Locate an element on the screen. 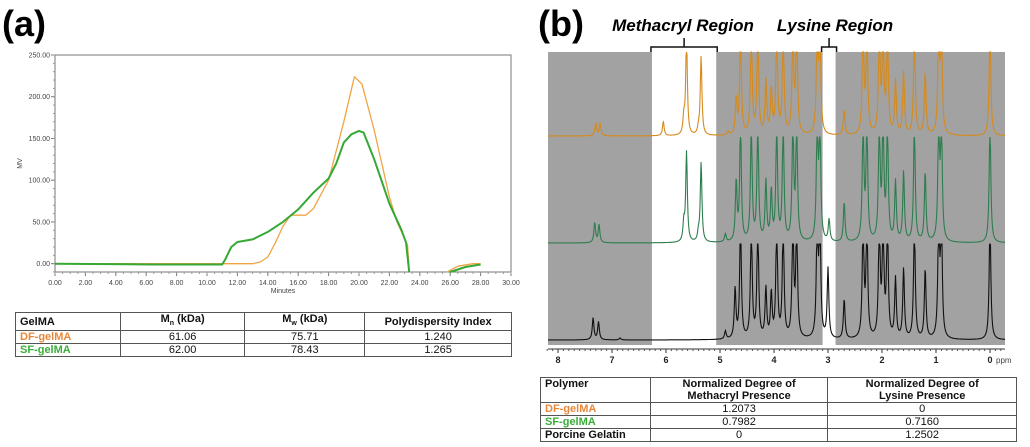 This screenshot has height=447, width=1030. table-row: Porcine Gelatin 0 1.2502 is located at coordinates (778, 435).